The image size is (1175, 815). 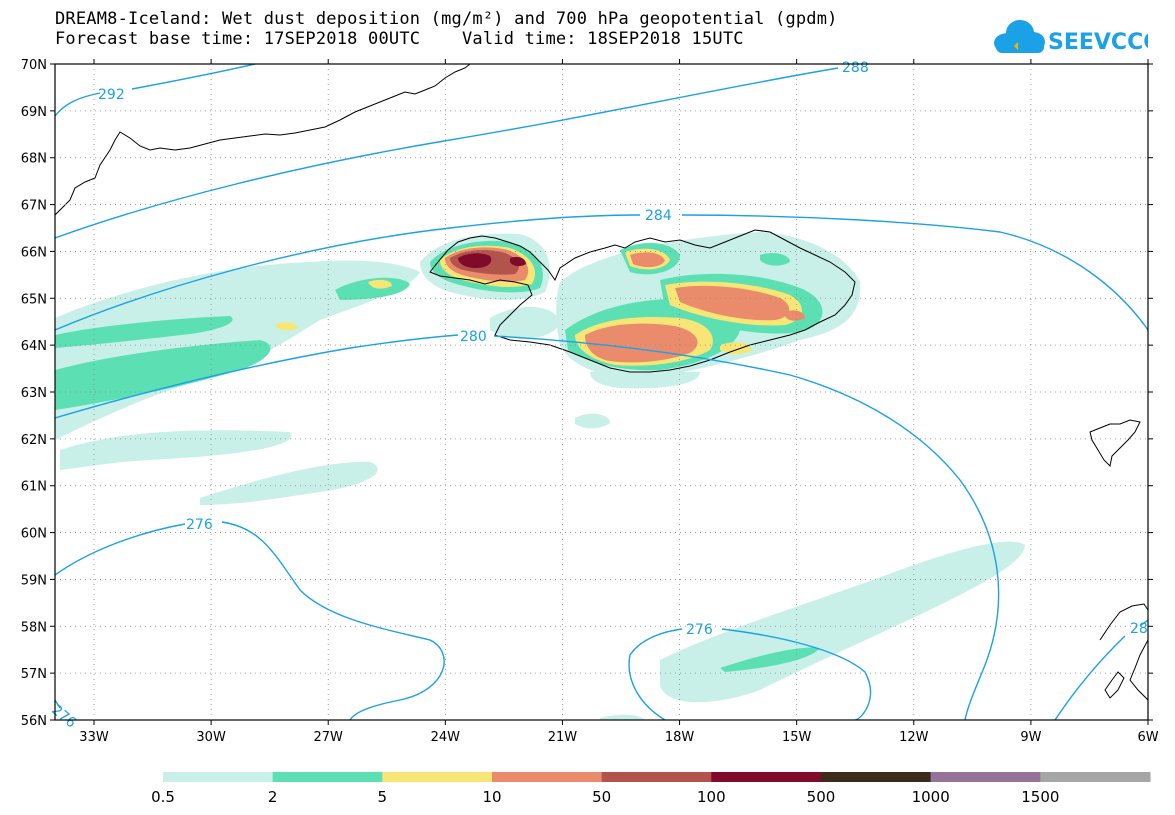 What do you see at coordinates (1147, 737) in the screenshot?
I see `lon-label: 6W` at bounding box center [1147, 737].